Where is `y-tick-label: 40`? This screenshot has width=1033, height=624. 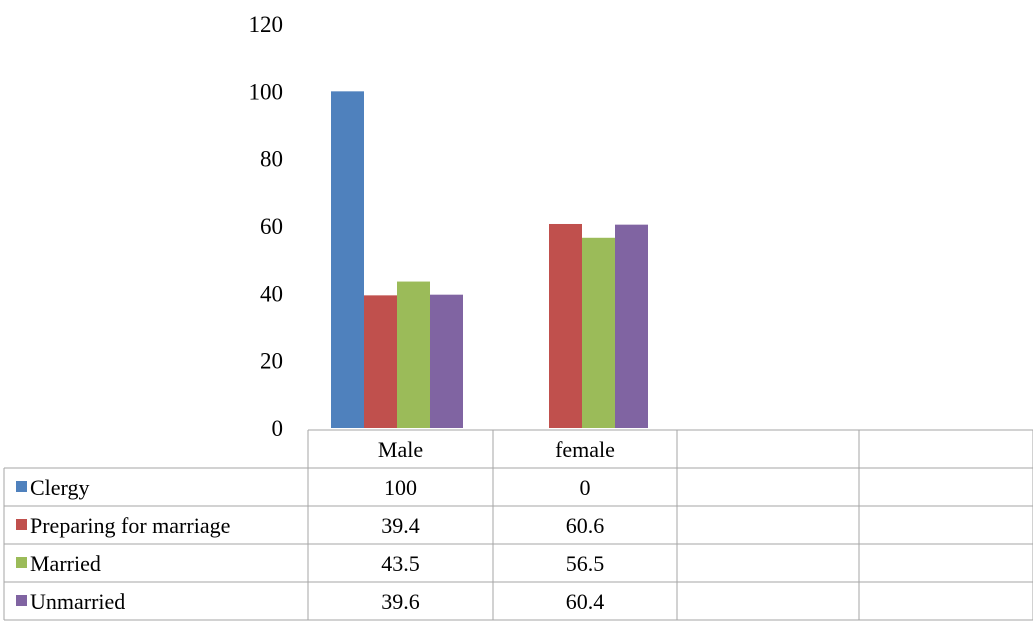 y-tick-label: 40 is located at coordinates (271, 293).